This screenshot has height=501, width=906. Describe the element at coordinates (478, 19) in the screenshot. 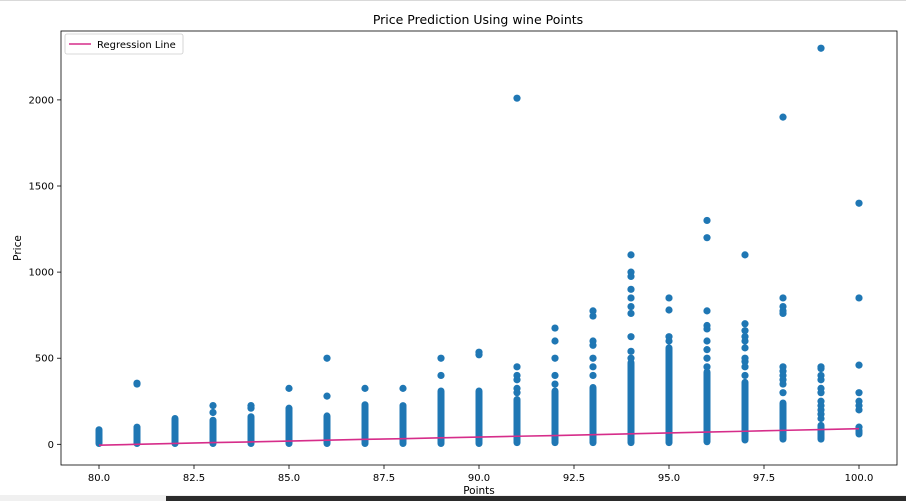

I see `chart-title: Price Prediction Using wine Points` at that location.